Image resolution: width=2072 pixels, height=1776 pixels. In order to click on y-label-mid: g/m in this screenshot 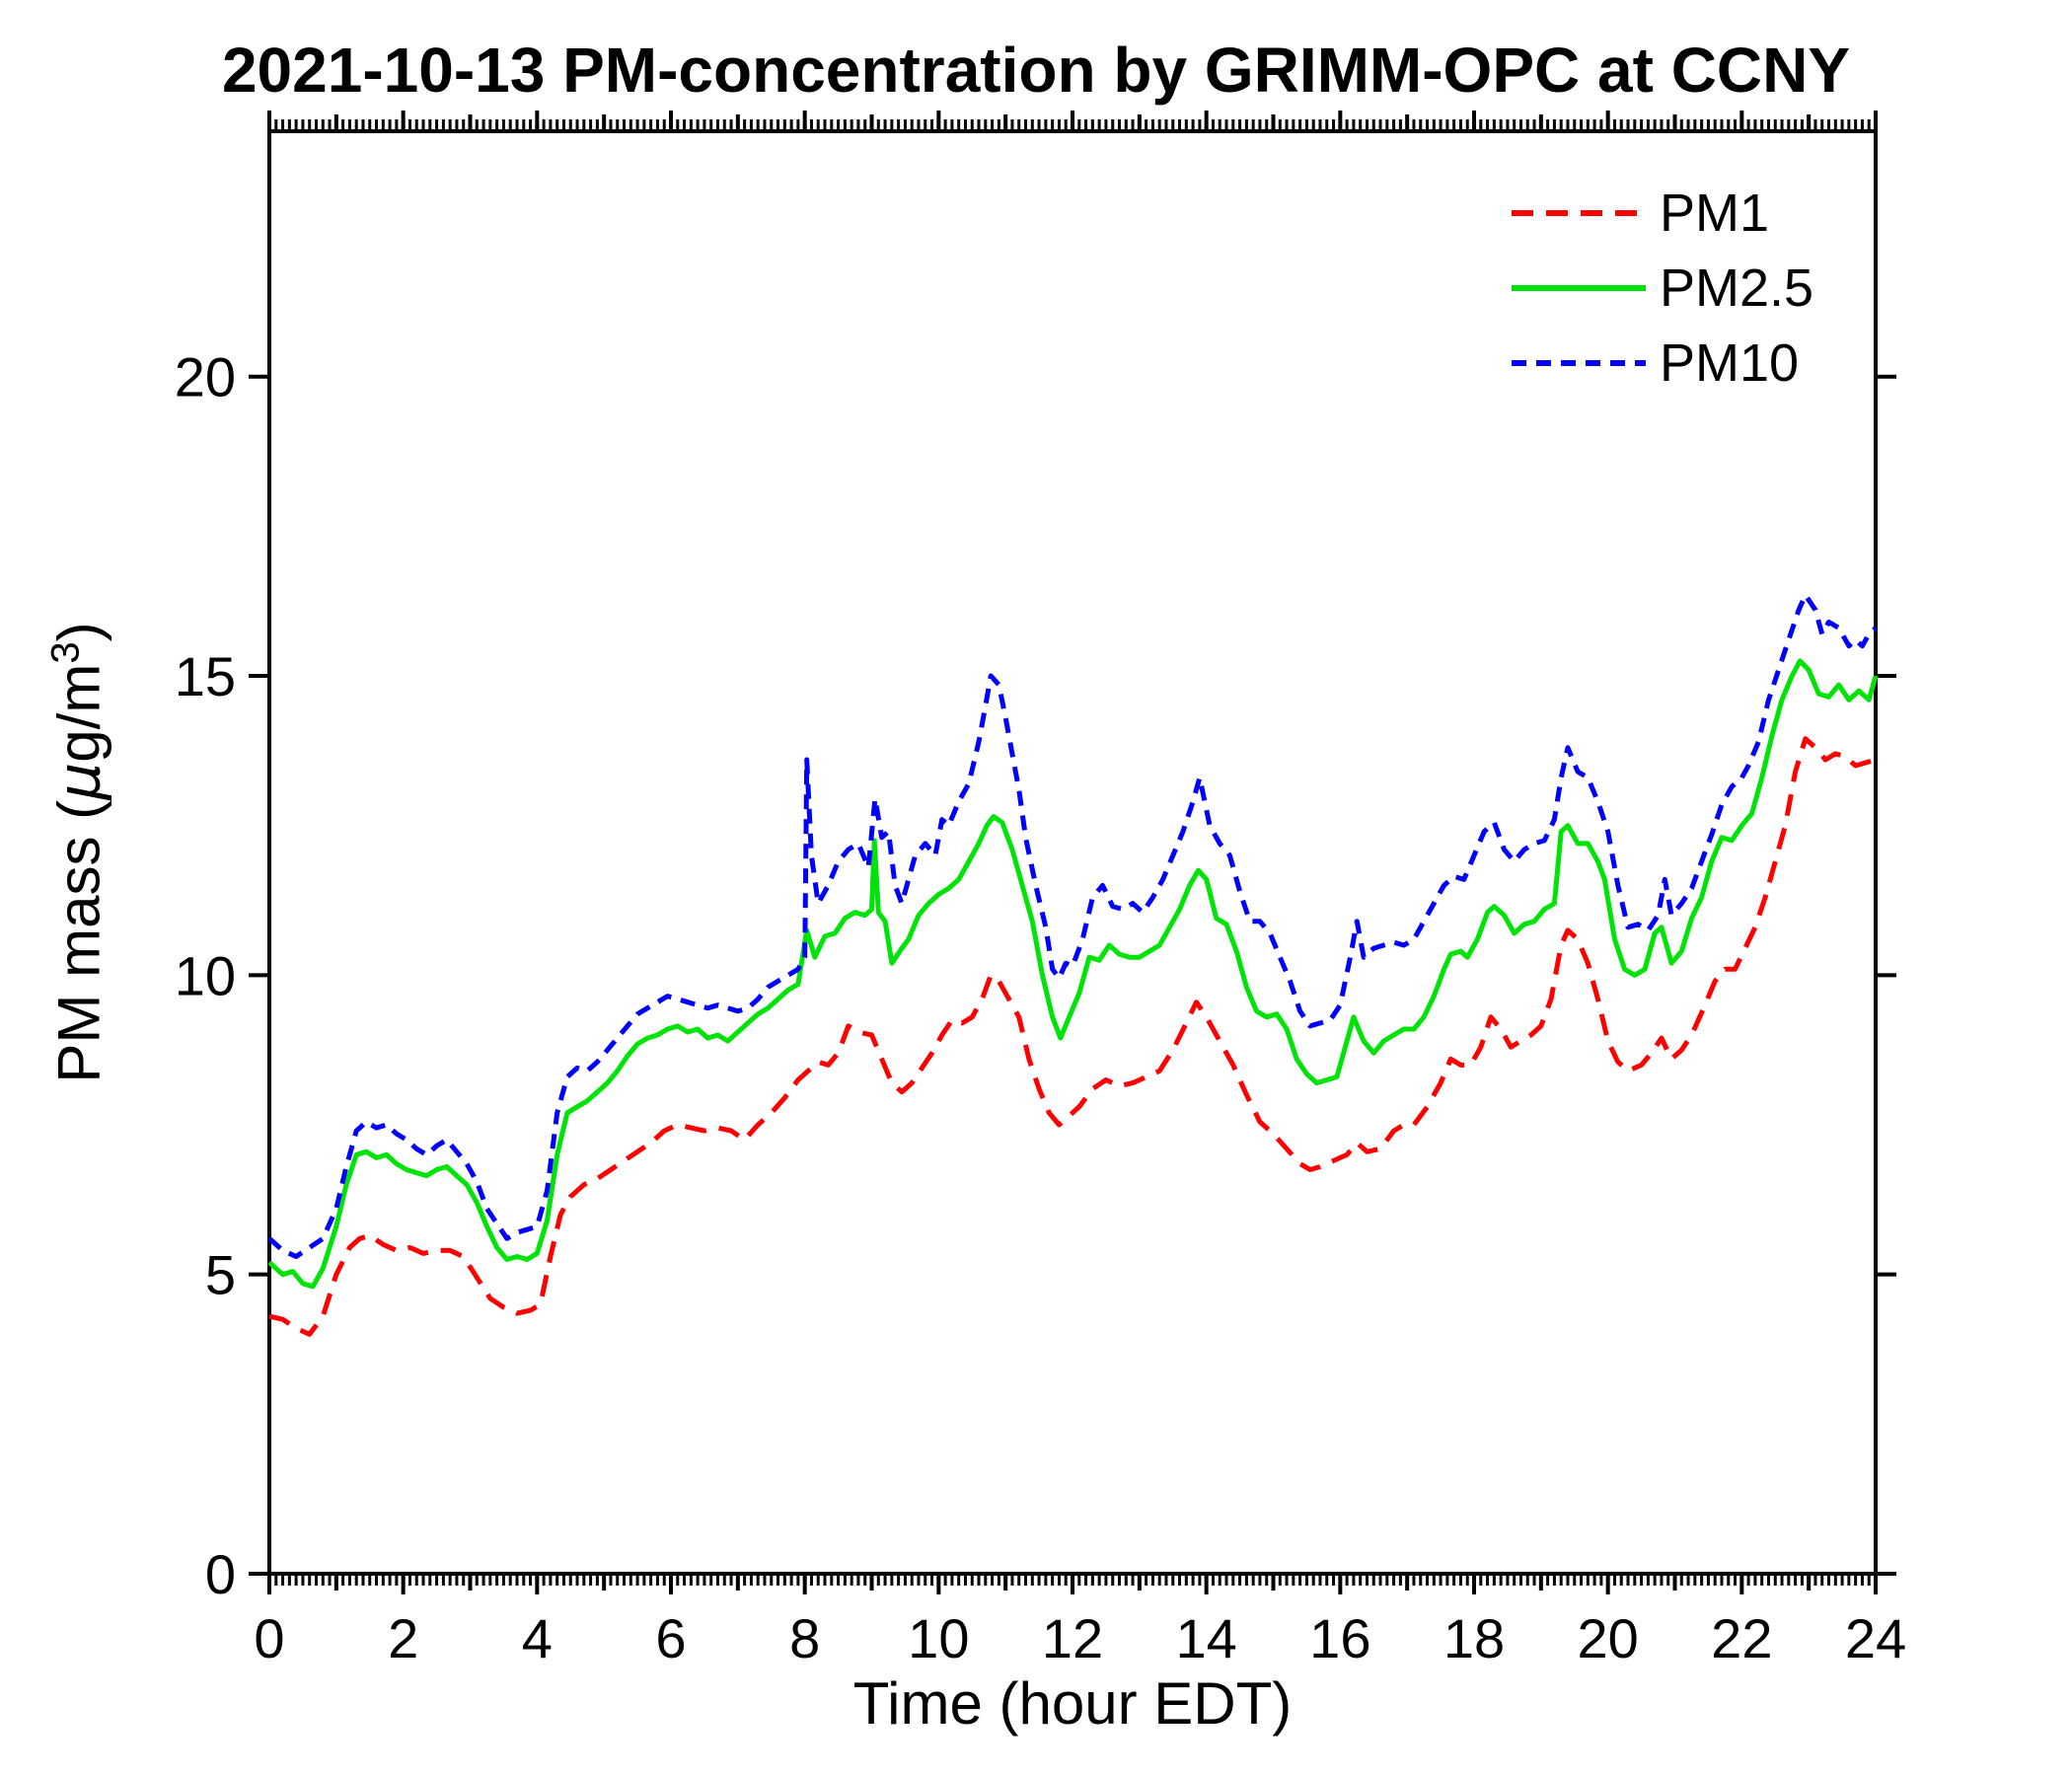, I will do `click(79, 713)`.